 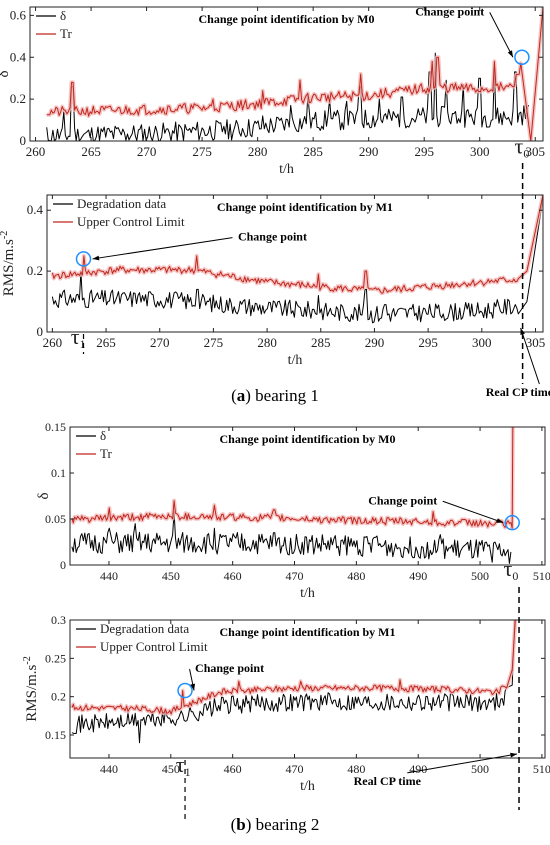 I want to click on caption-a: (a) bearing 1, so click(x=275, y=395).